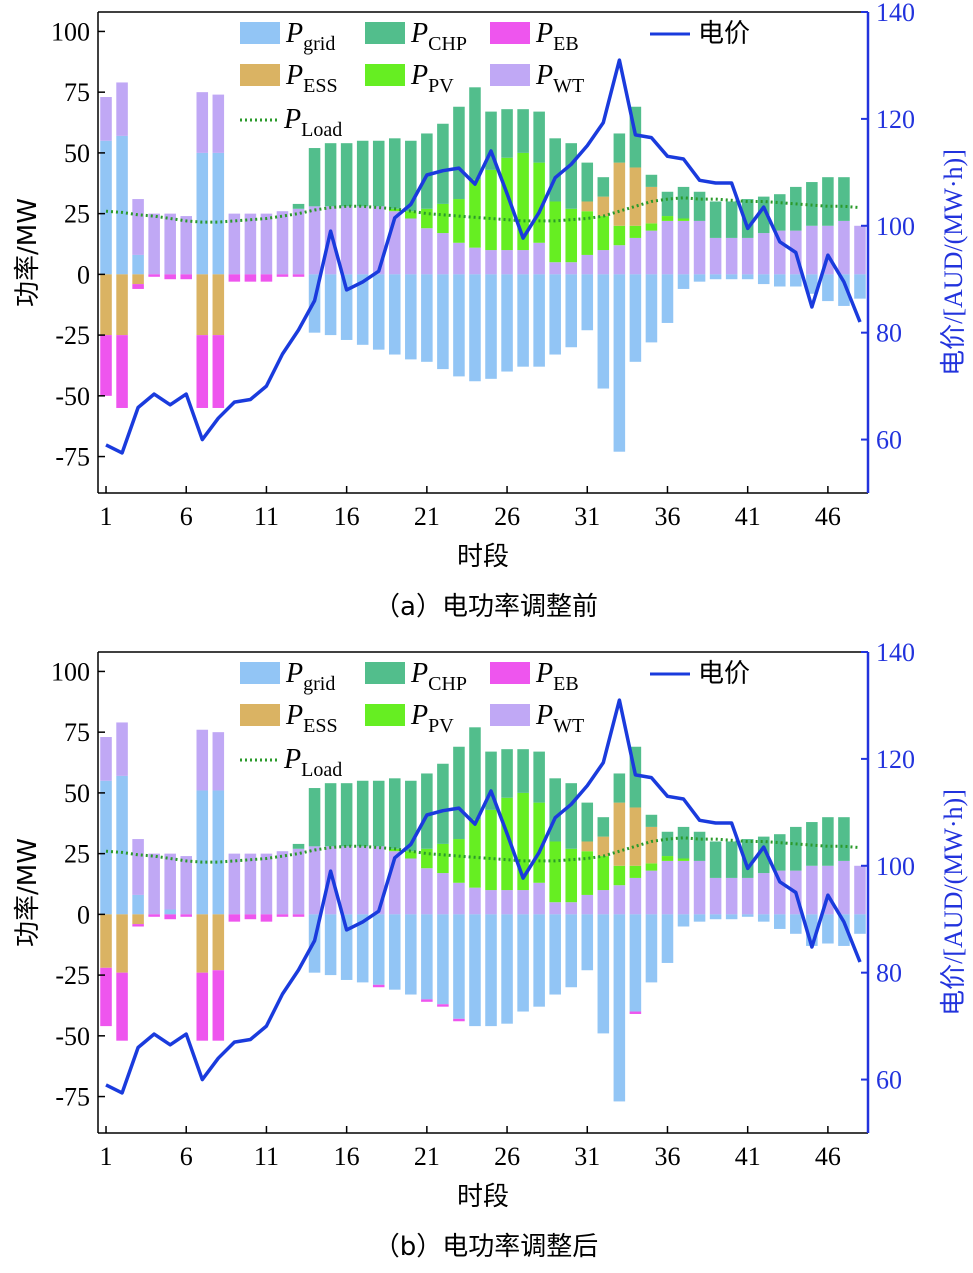 Image resolution: width=973 pixels, height=1273 pixels. I want to click on chart-a-xtick-label: 21, so click(427, 516).